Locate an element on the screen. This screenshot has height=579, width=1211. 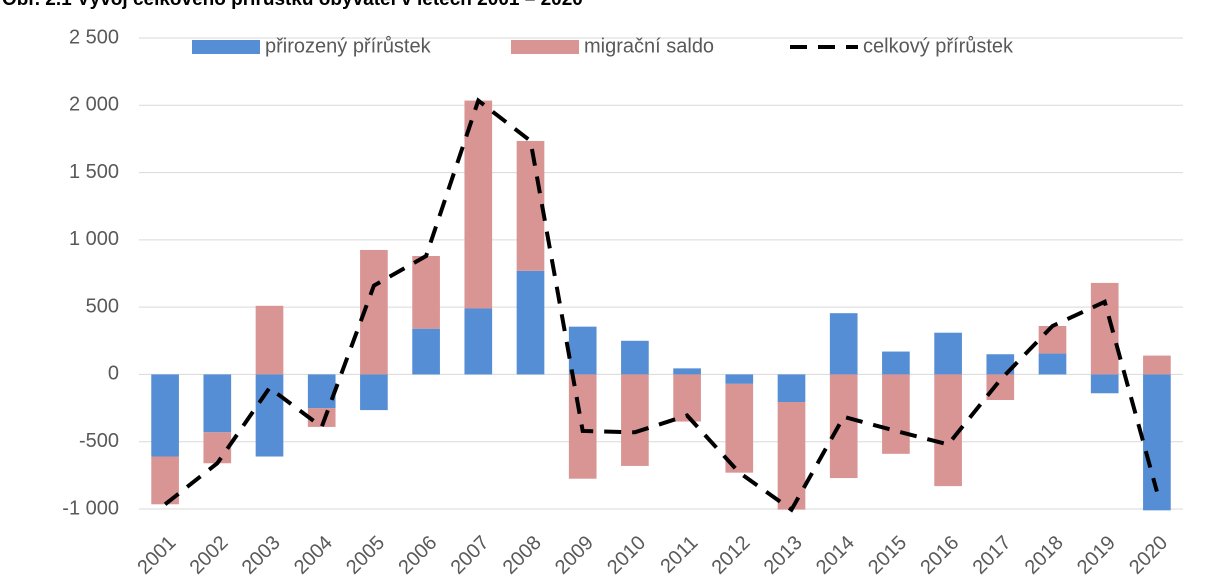
y-tick-label: -1 000 is located at coordinates (90, 508).